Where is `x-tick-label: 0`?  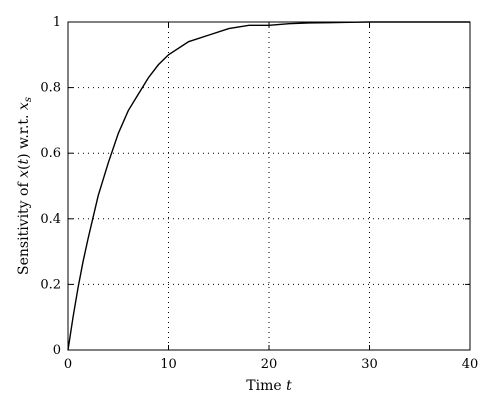
x-tick-label: 0 is located at coordinates (68, 364).